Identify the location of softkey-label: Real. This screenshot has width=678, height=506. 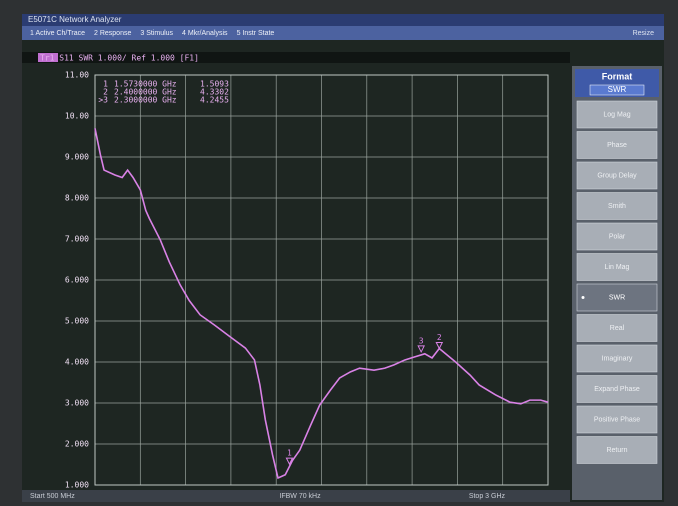
(617, 328).